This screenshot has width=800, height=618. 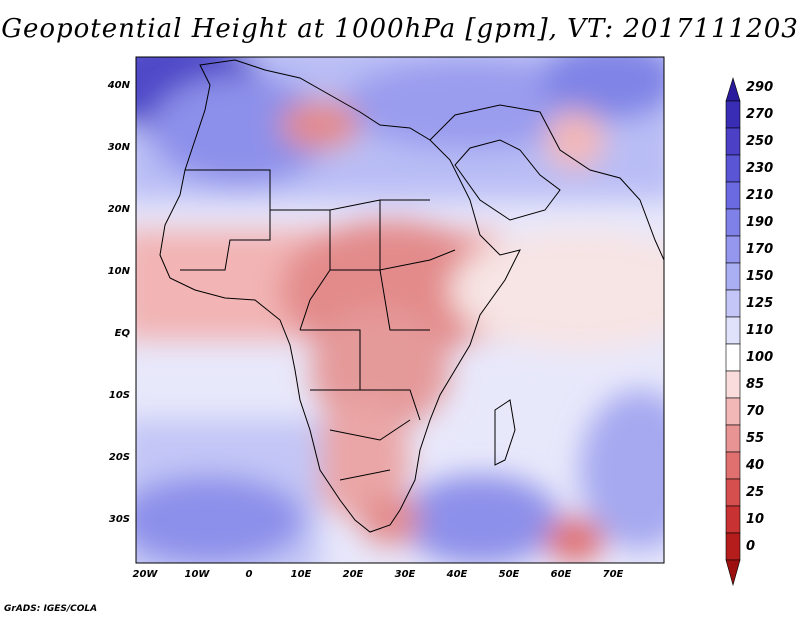 I want to click on lon-label-0: 0, so click(x=249, y=574).